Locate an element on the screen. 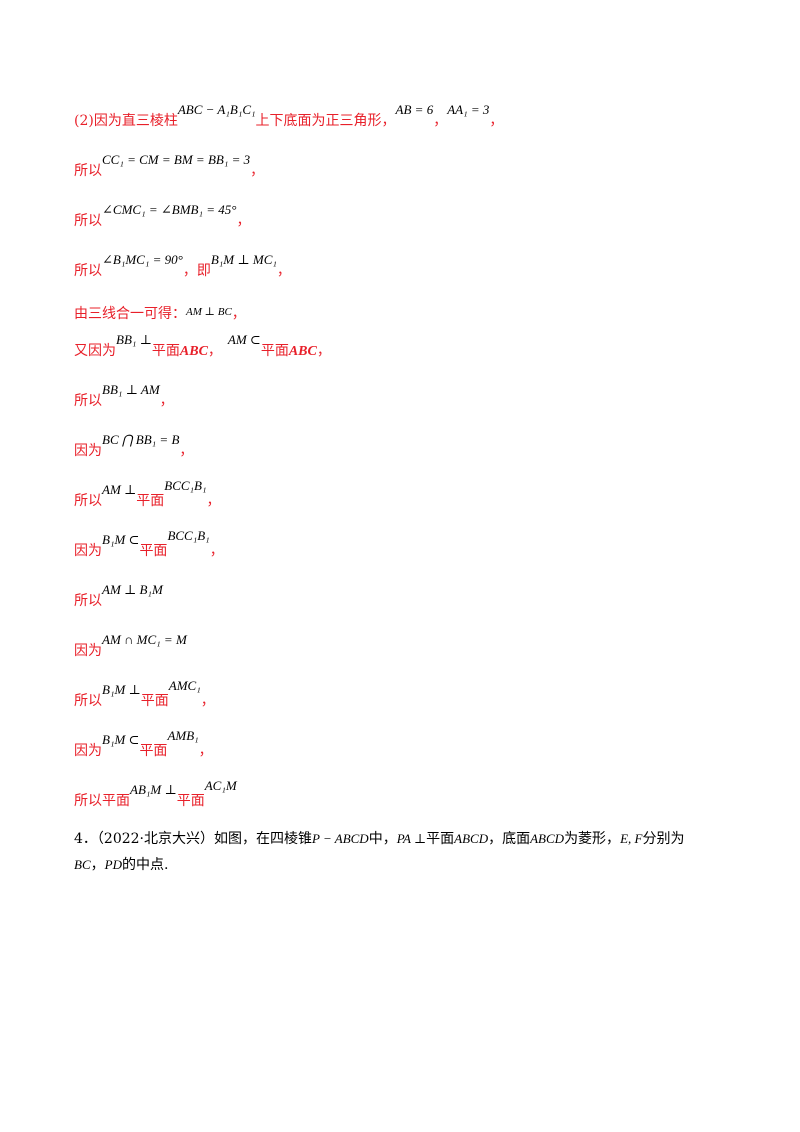 This screenshot has width=800, height=1132. formula: PA ⊥ is located at coordinates (411, 838).